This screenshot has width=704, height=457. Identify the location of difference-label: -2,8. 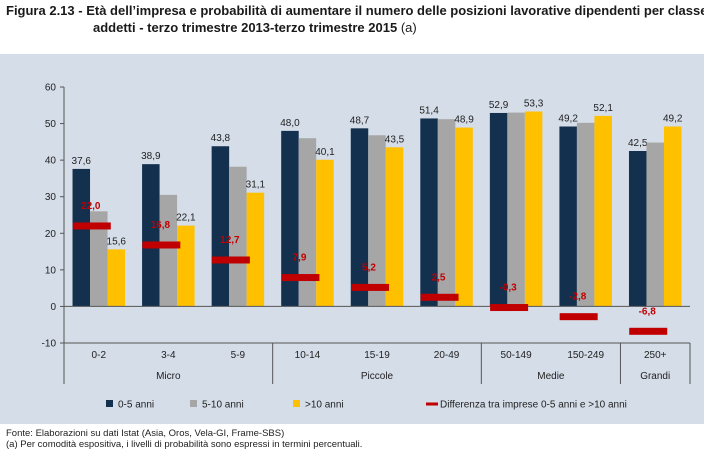
(578, 297).